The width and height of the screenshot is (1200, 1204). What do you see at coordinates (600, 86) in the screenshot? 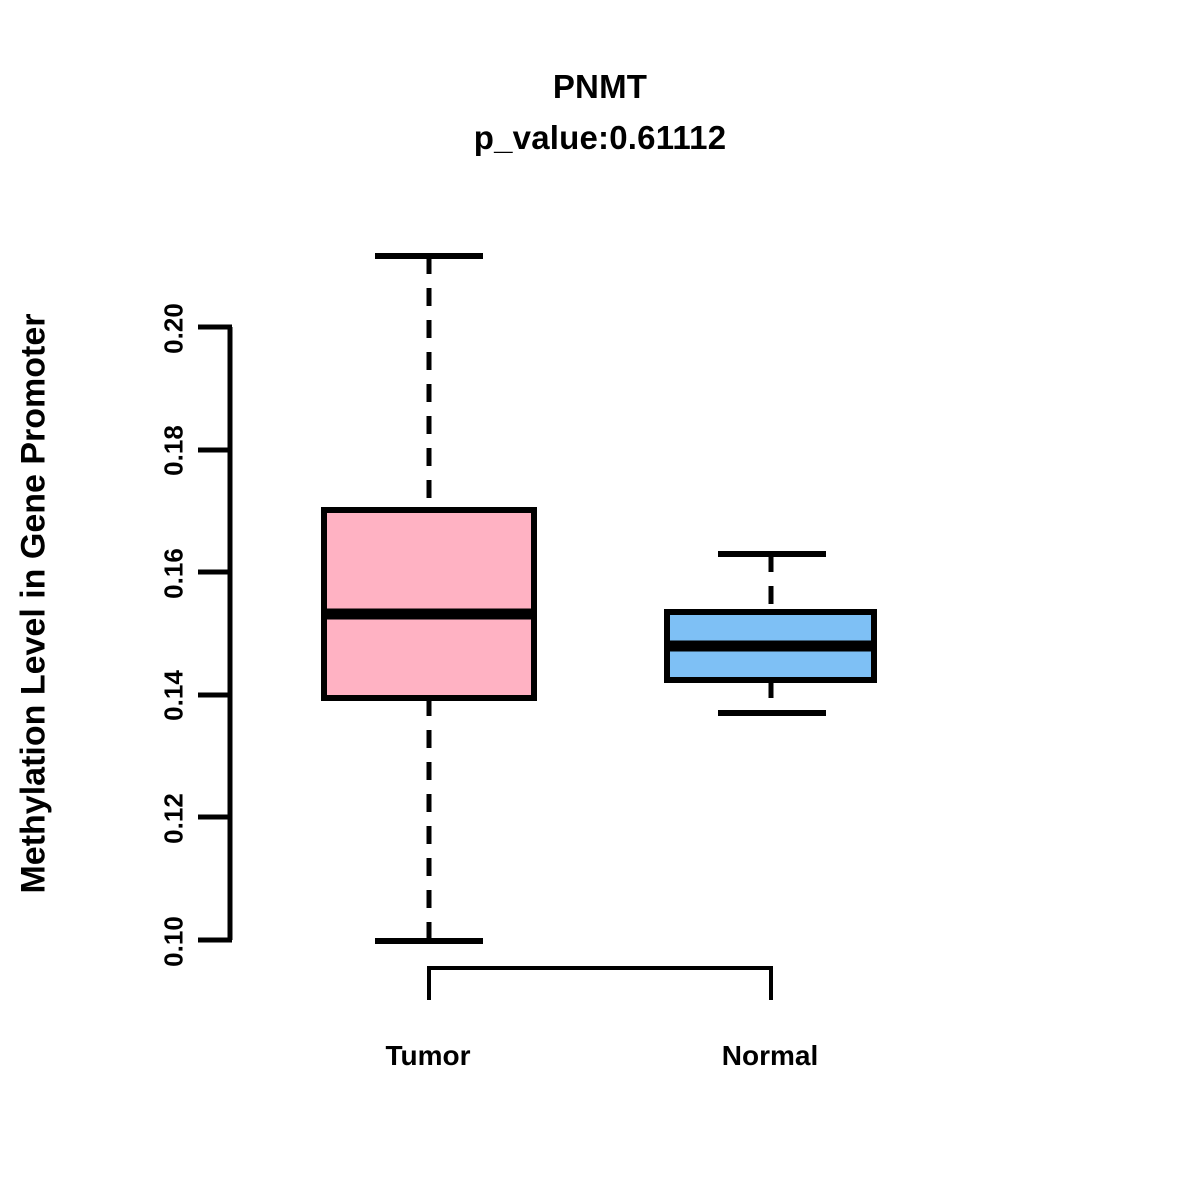
I see `chart-title: PNMT` at bounding box center [600, 86].